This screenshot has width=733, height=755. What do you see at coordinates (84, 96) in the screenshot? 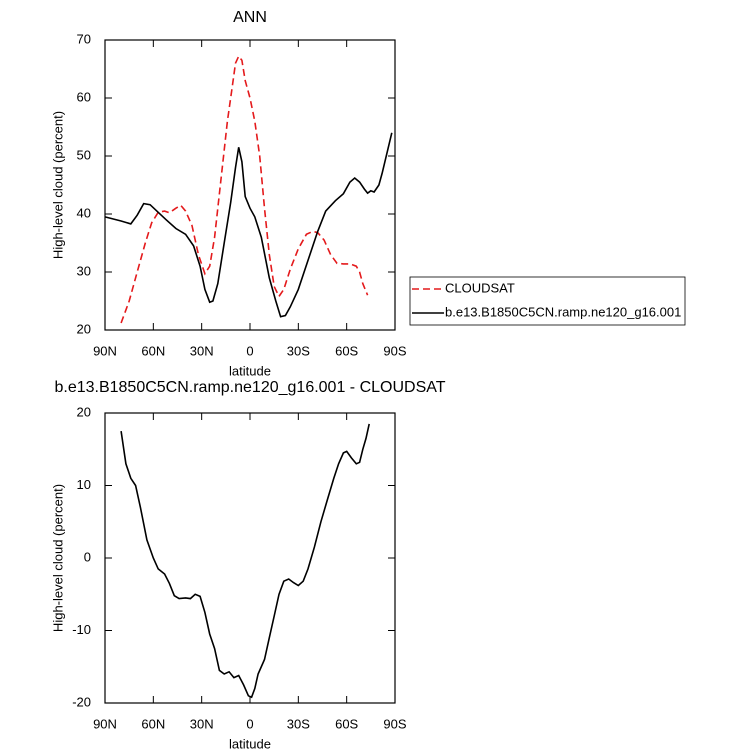
I see `y-tick-label: 60` at bounding box center [84, 96].